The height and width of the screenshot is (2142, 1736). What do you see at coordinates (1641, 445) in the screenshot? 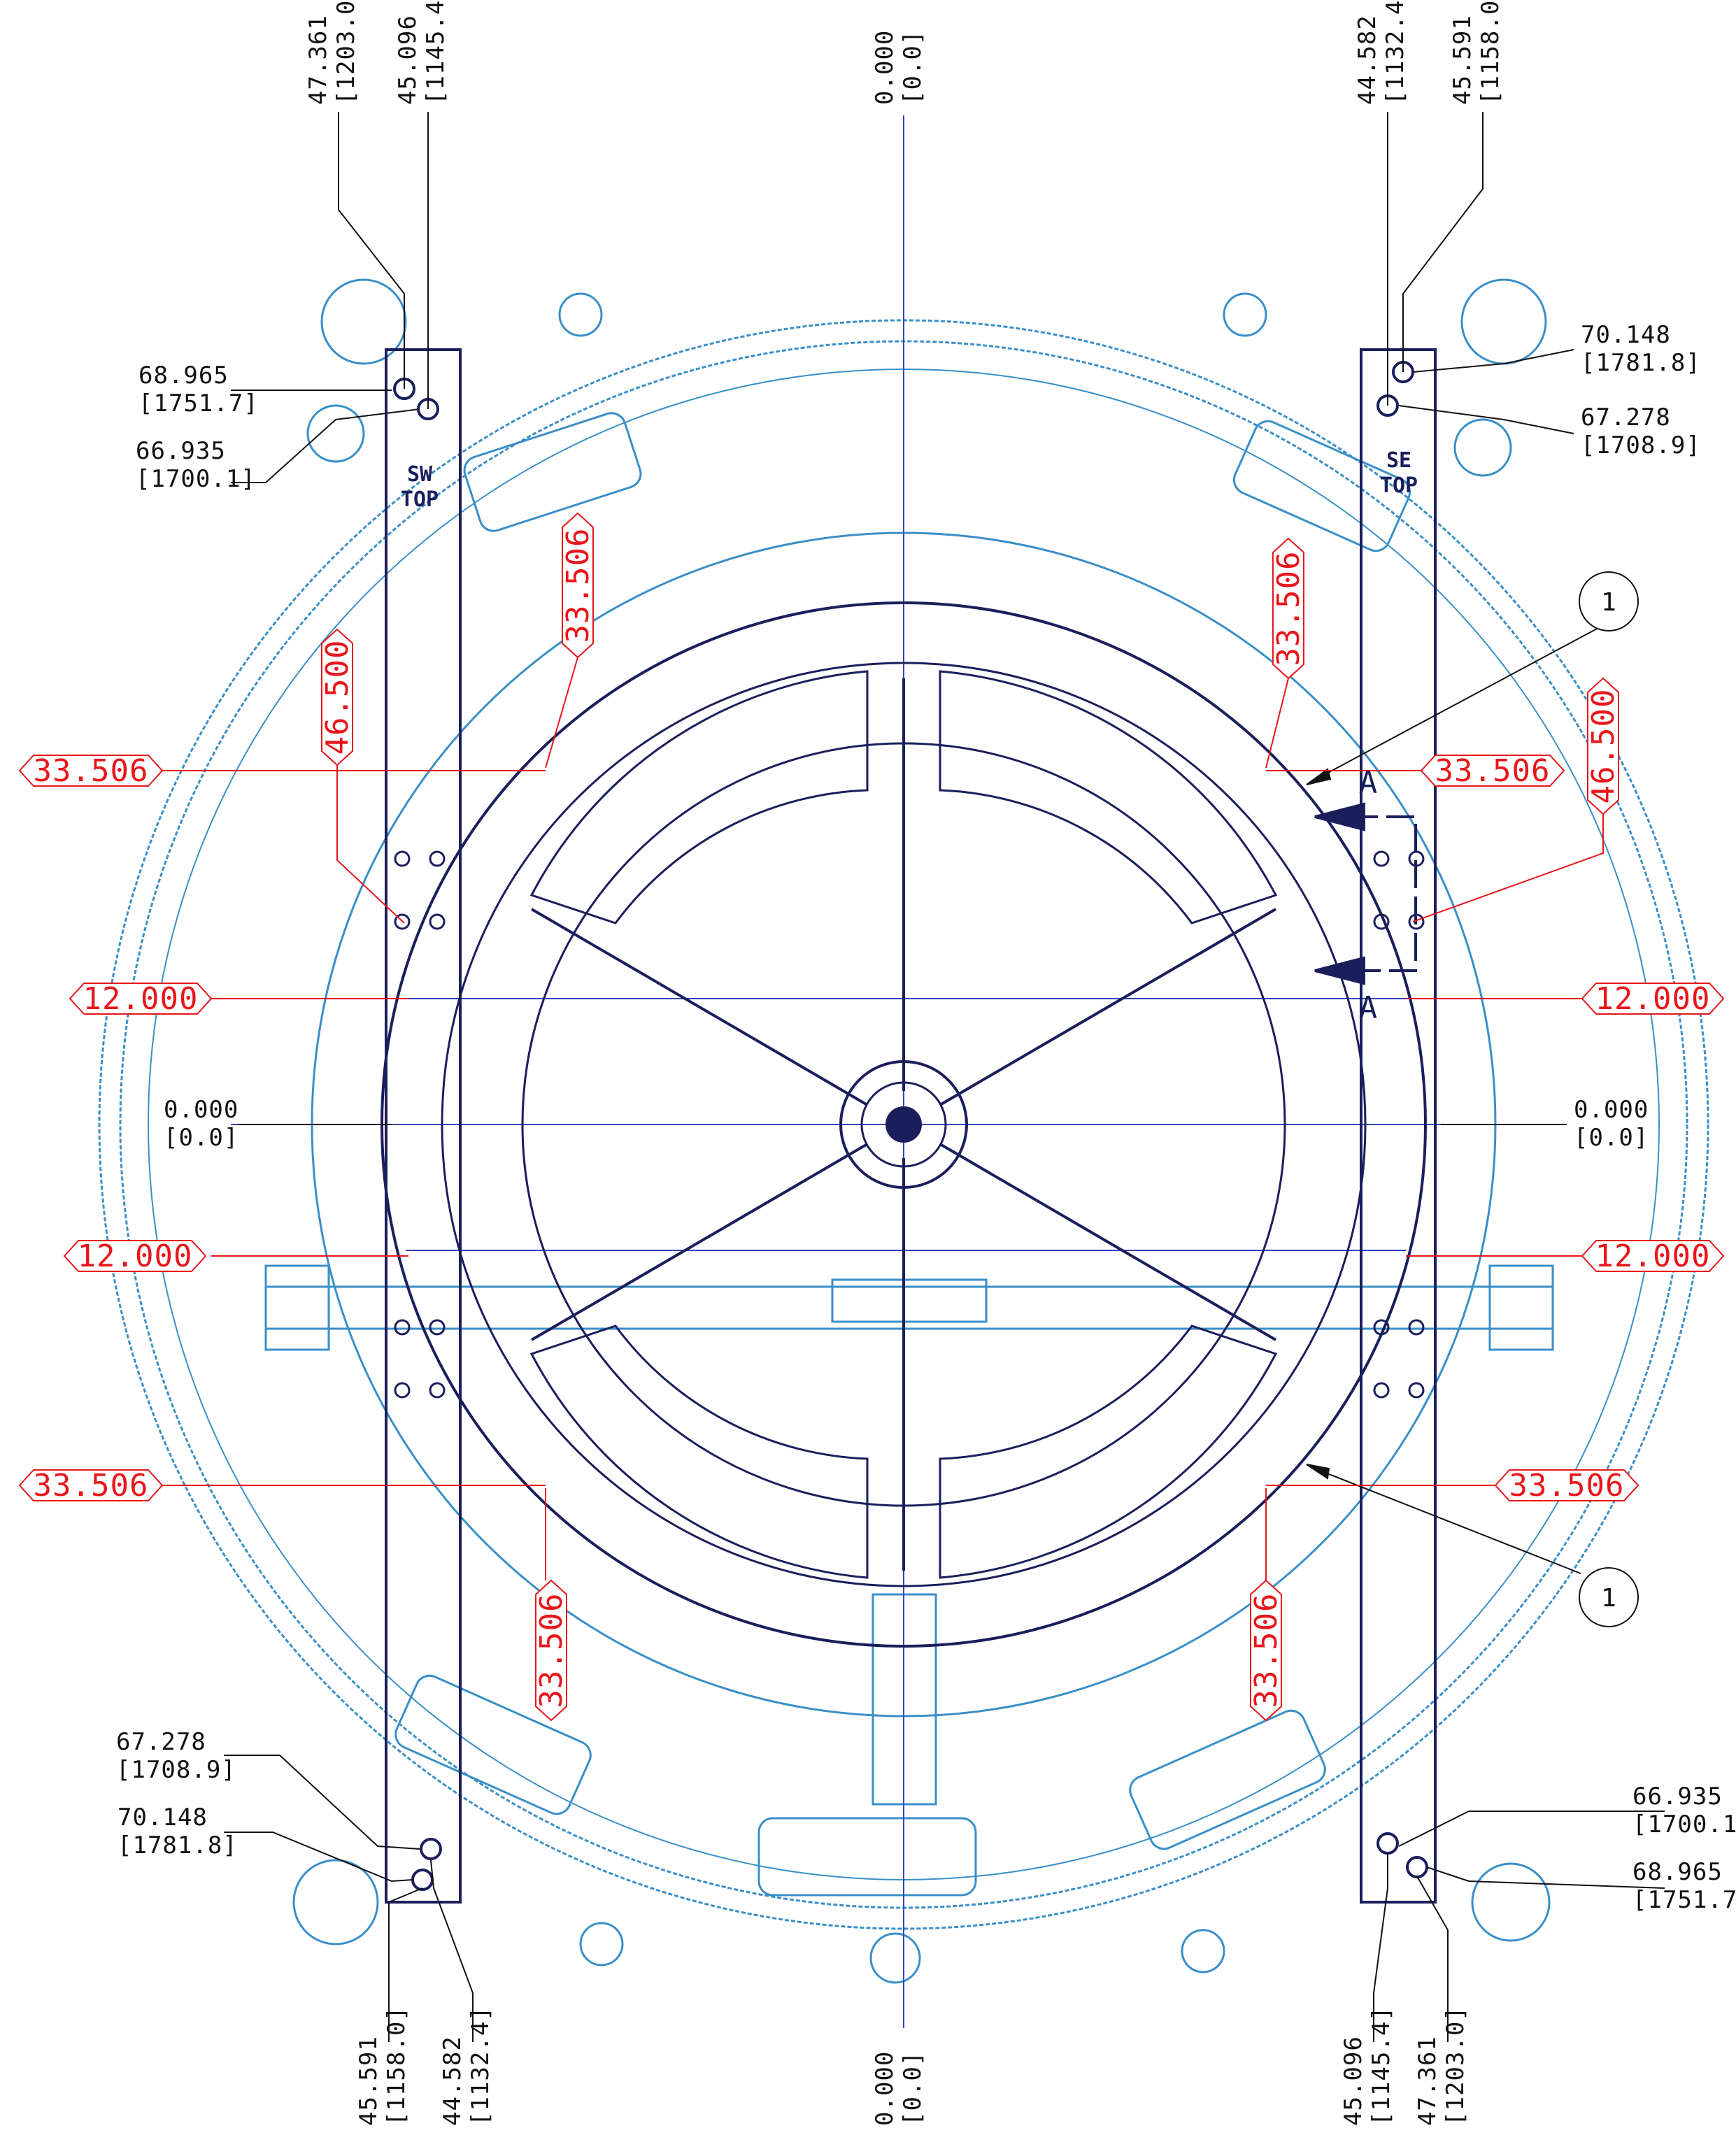
I see `top-right-b-bracket: [1708.9]` at bounding box center [1641, 445].